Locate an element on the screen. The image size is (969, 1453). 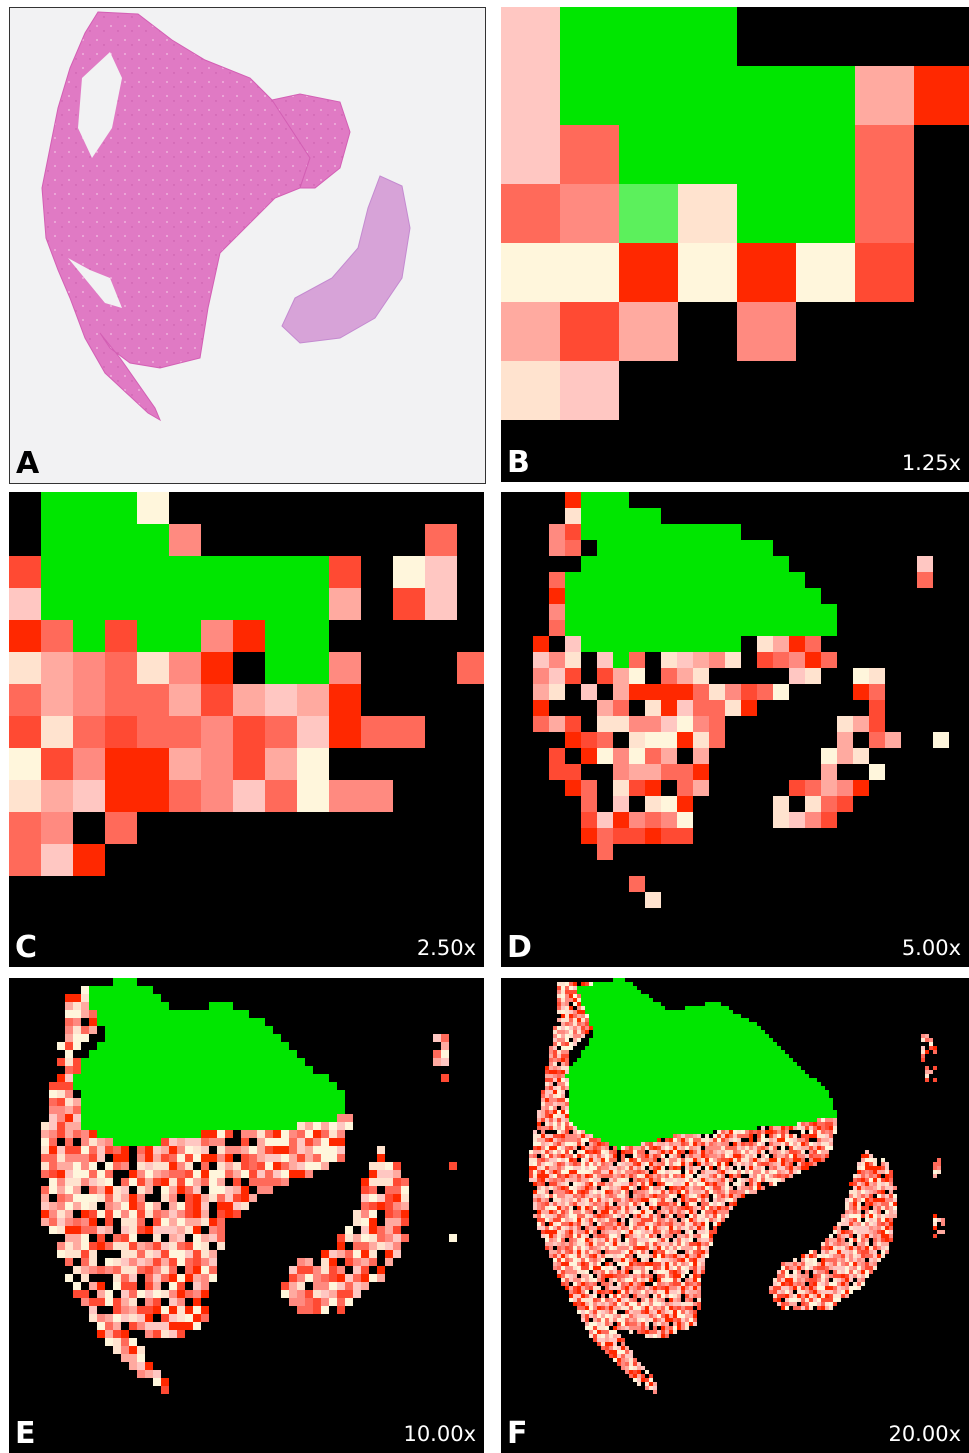
panel-label: C is located at coordinates (26, 947).